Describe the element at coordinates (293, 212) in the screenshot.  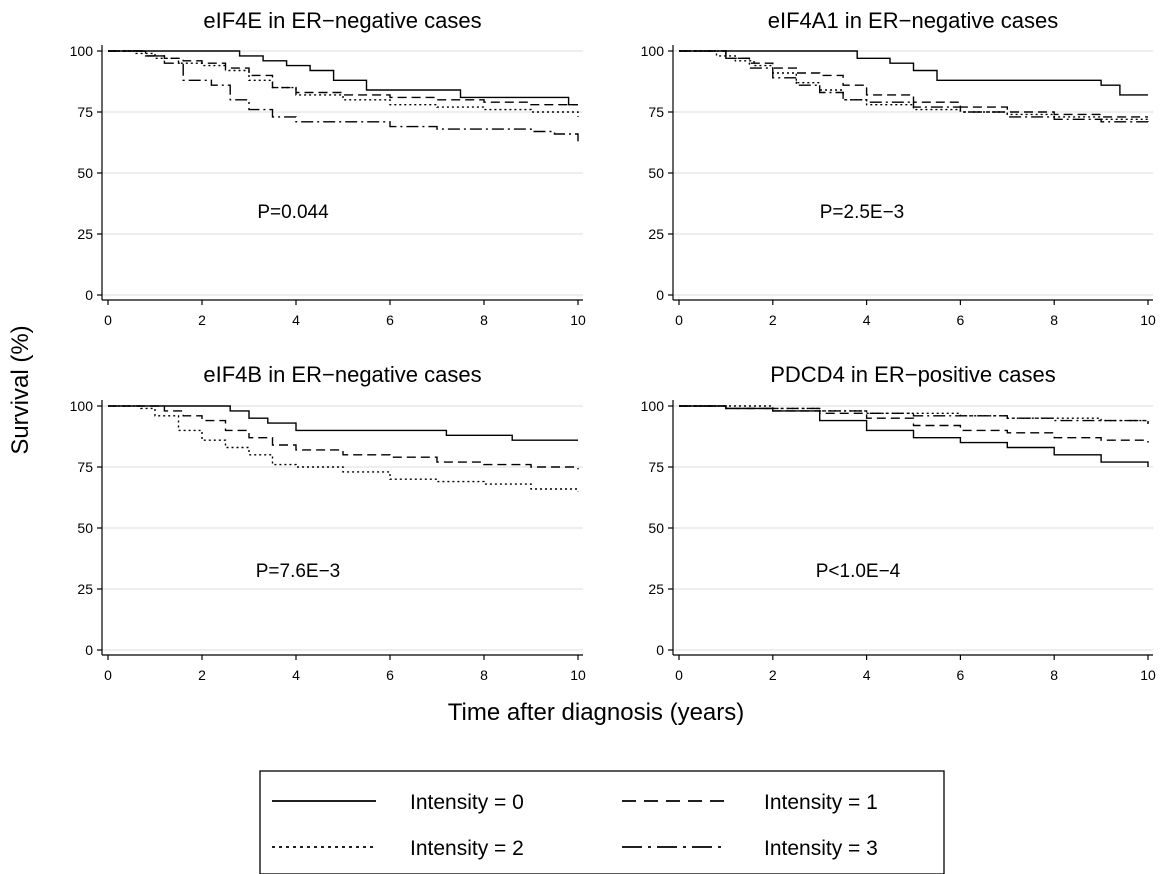
I see `p-value-annotation: P=0.044` at that location.